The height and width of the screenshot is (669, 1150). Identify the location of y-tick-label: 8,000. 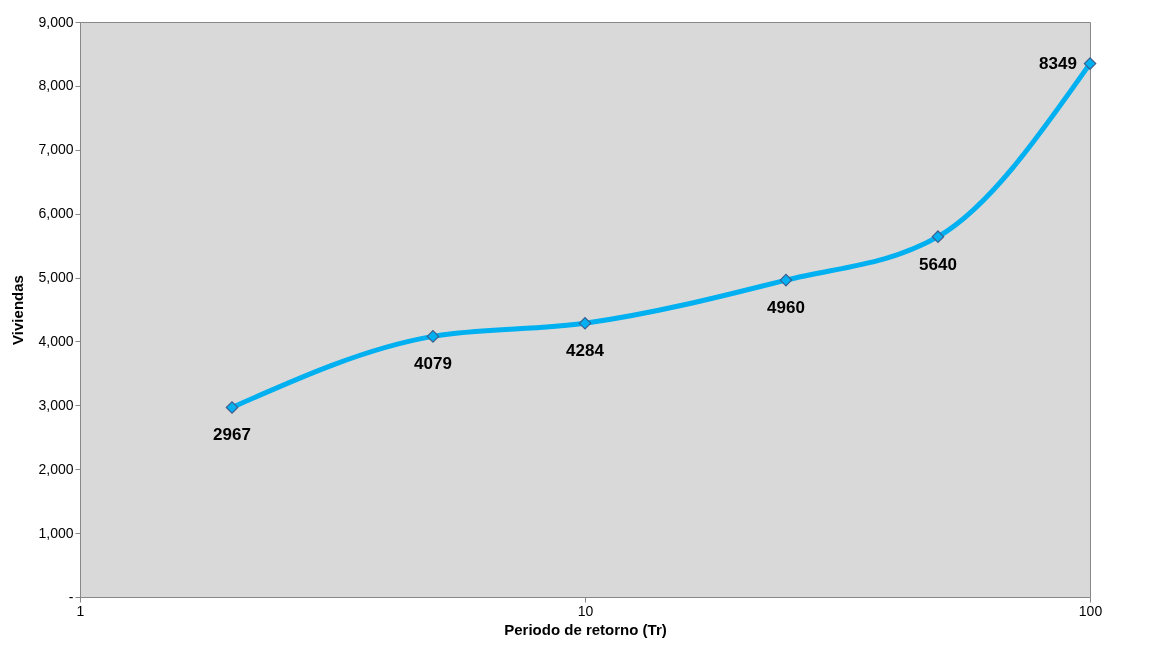
(56, 85).